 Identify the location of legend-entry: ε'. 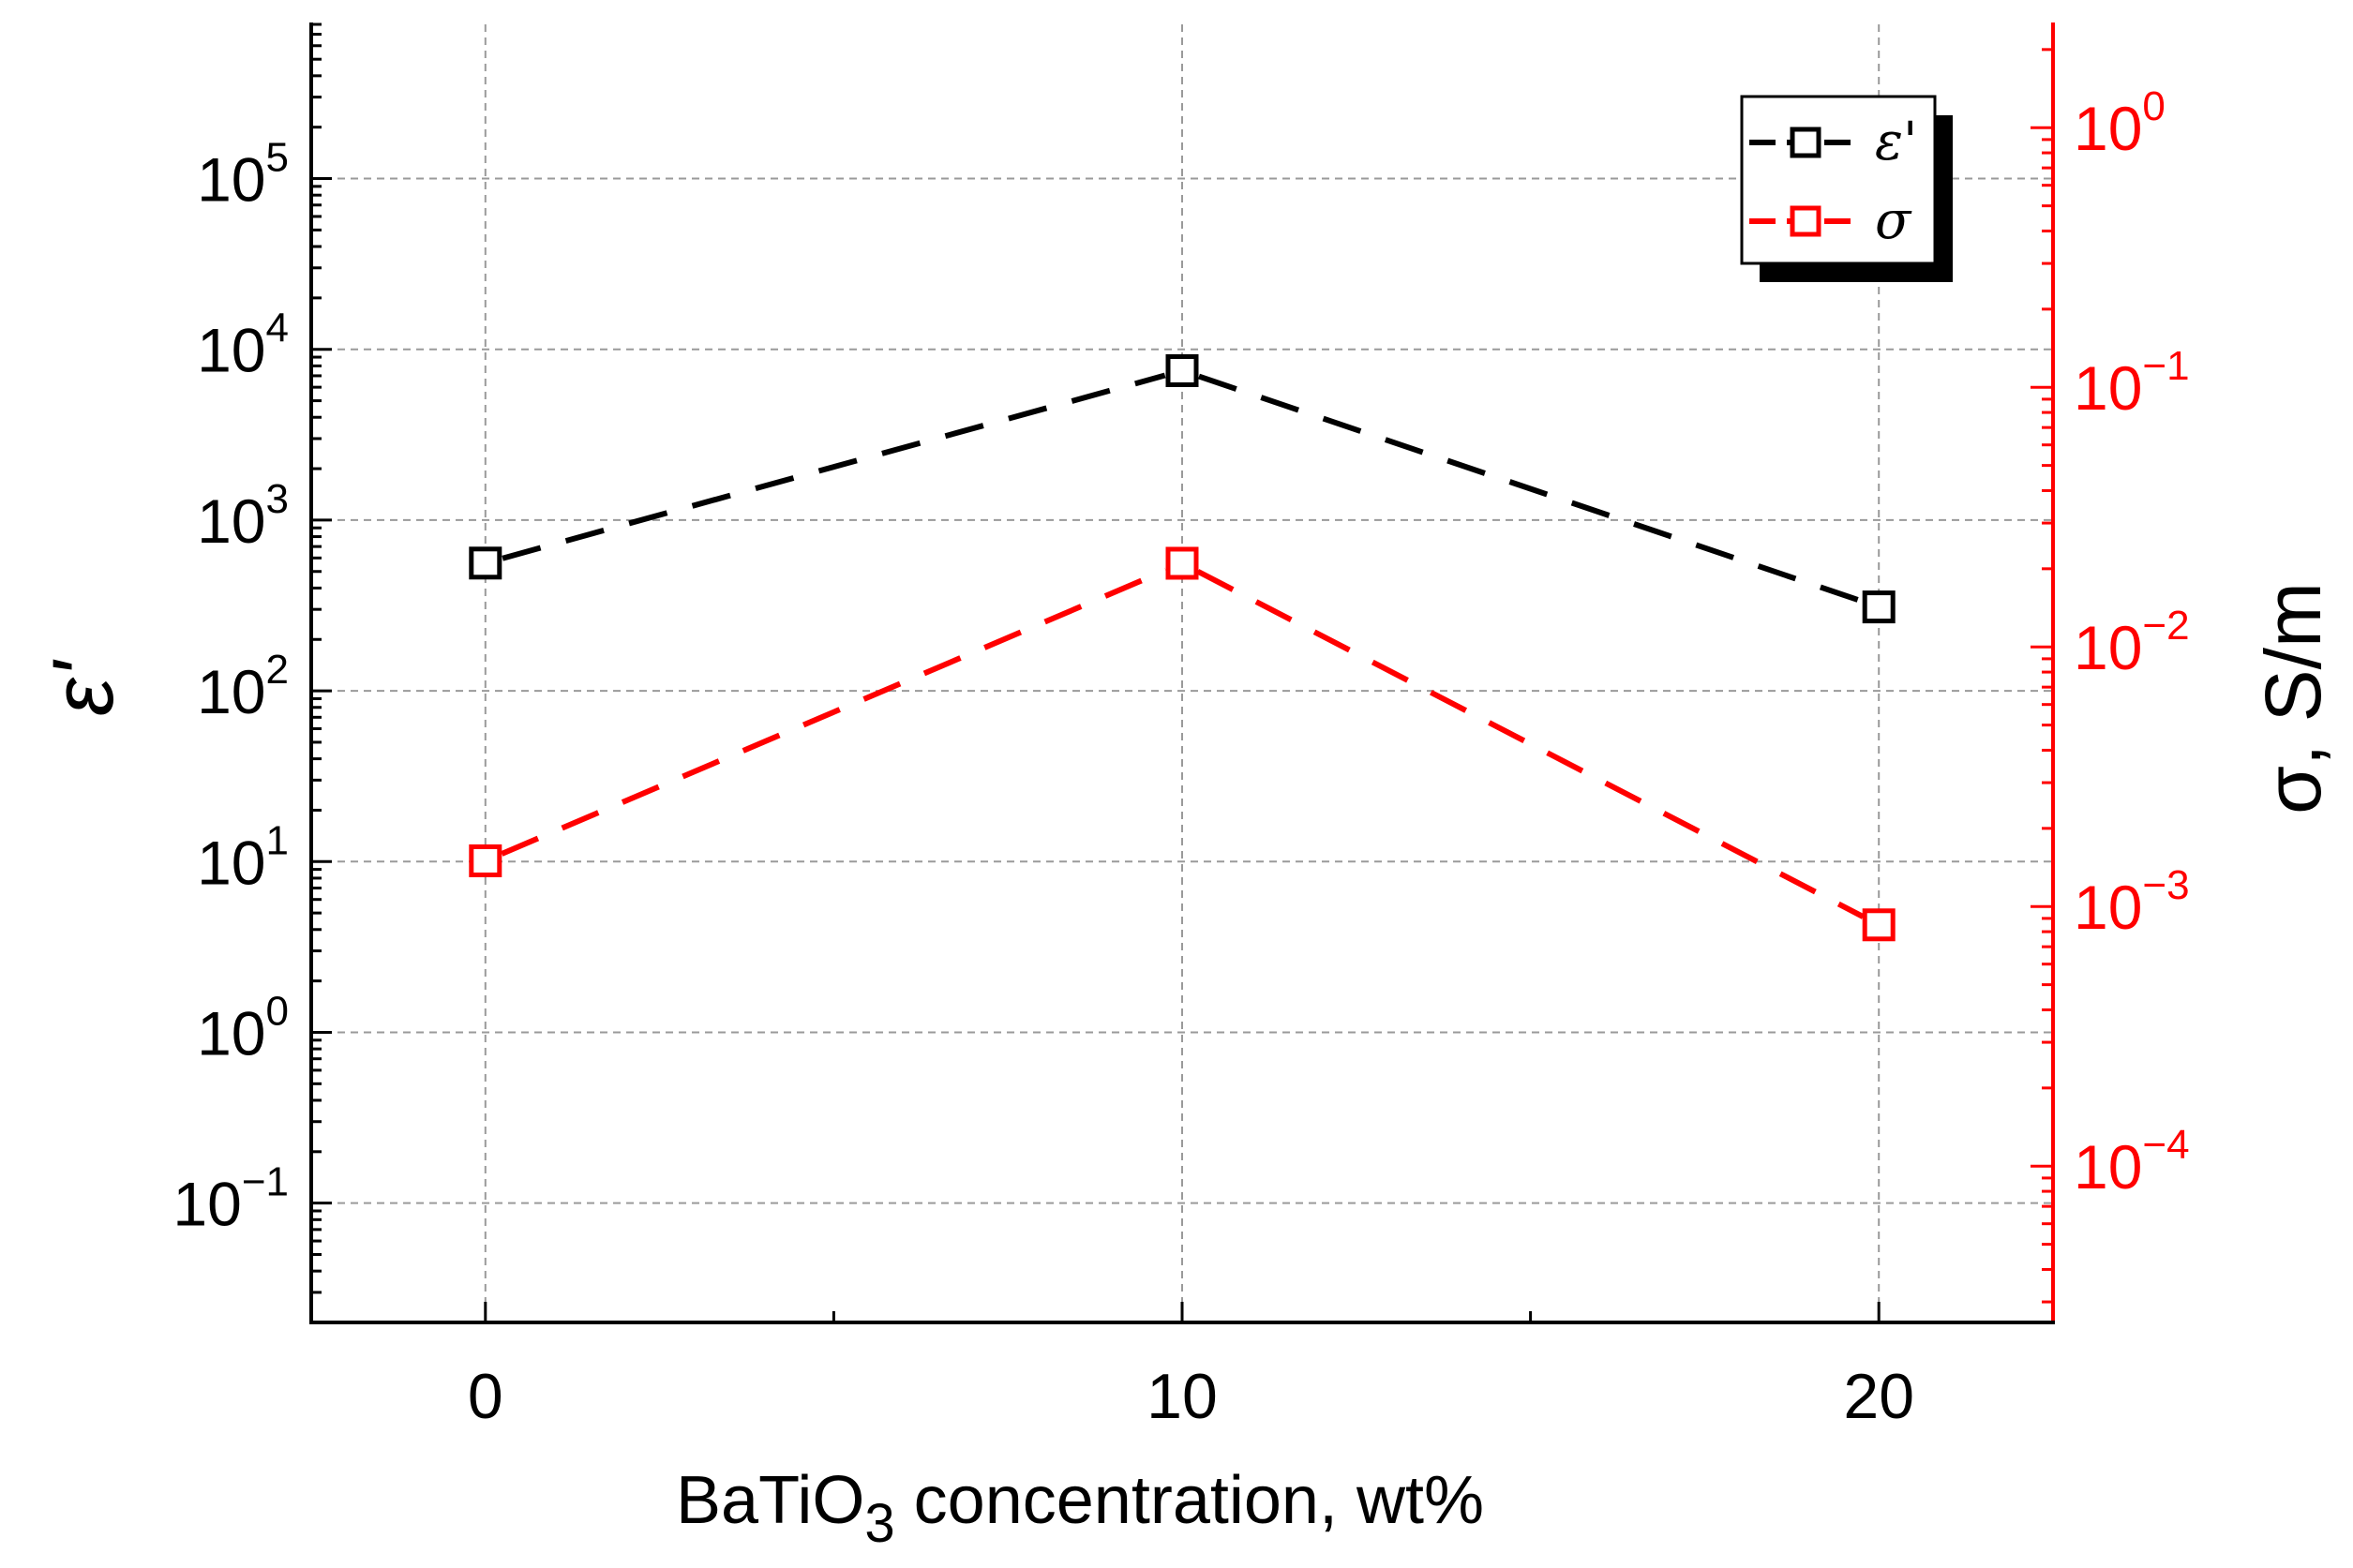
(1833, 142).